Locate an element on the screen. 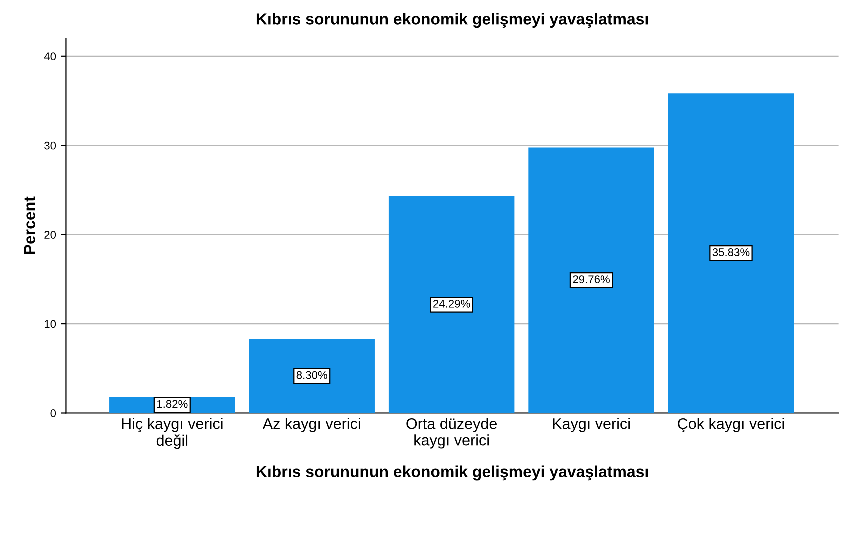  x-tick-label: Az kaygı verici is located at coordinates (311, 425).